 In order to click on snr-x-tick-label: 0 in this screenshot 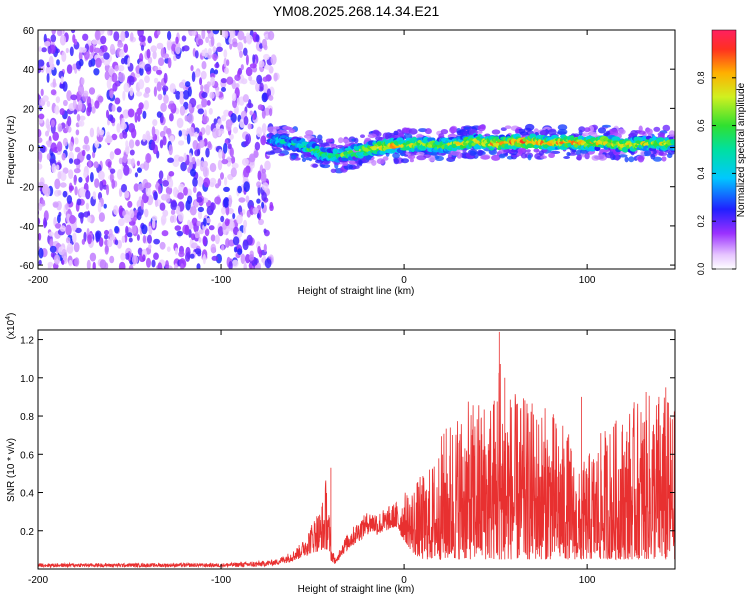, I will do `click(404, 580)`.